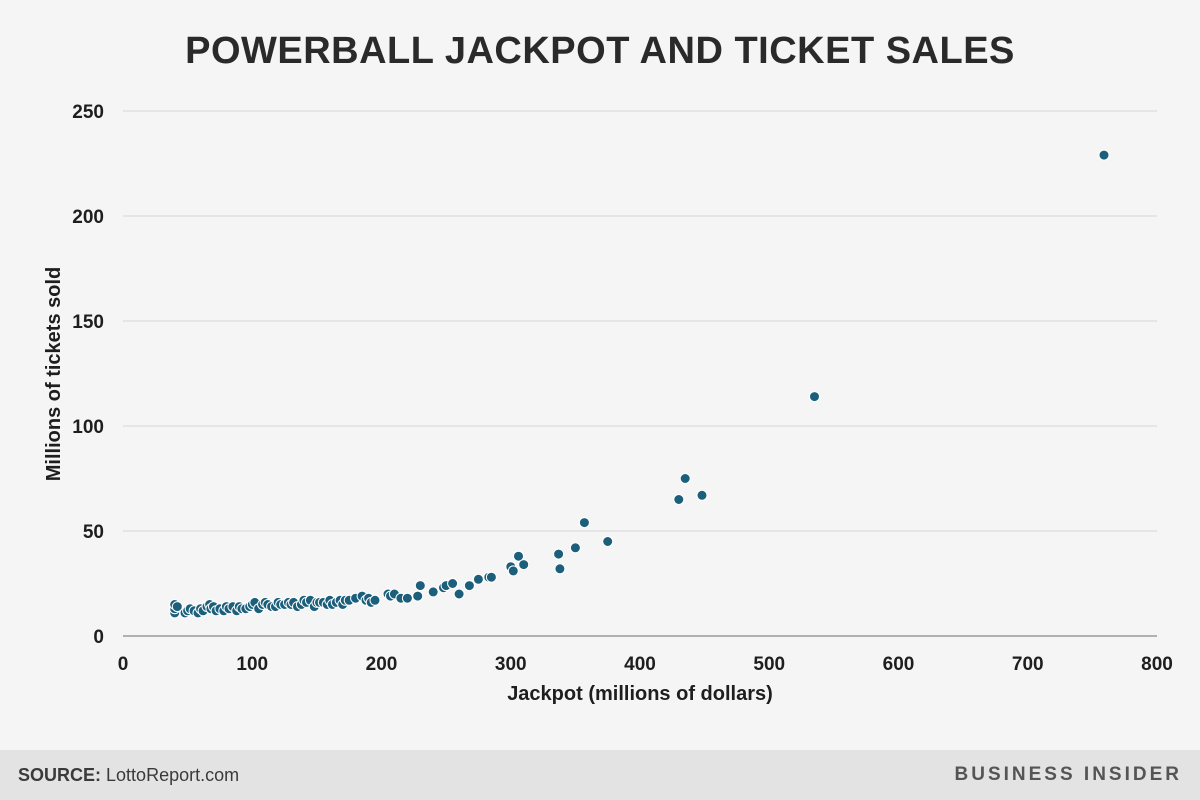 The height and width of the screenshot is (800, 1200). I want to click on source-note: SOURCE: LottoReport.com, so click(128, 775).